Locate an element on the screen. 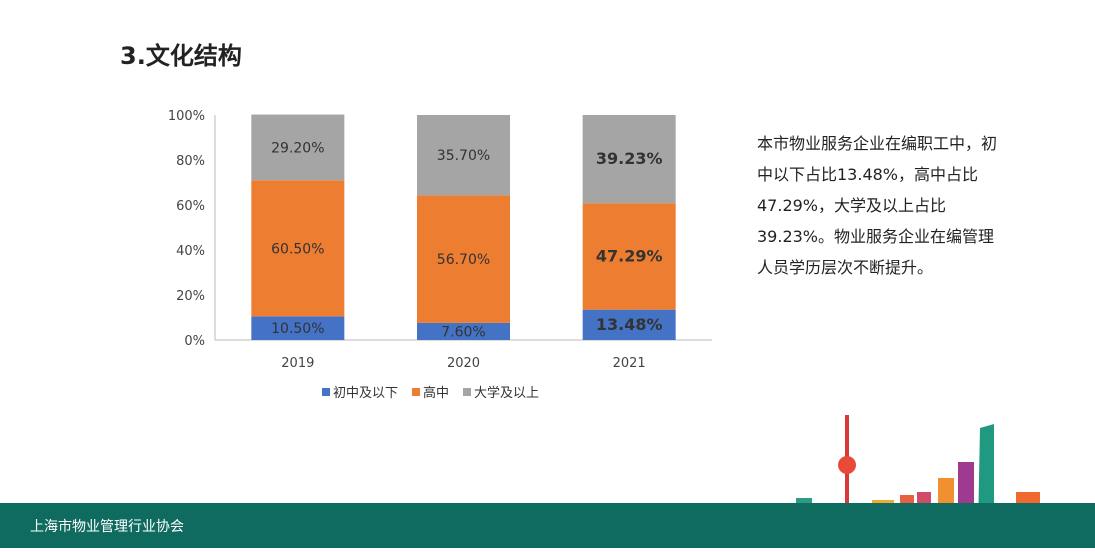 The image size is (1095, 552). page-title: 3.文化结构 is located at coordinates (181, 56).